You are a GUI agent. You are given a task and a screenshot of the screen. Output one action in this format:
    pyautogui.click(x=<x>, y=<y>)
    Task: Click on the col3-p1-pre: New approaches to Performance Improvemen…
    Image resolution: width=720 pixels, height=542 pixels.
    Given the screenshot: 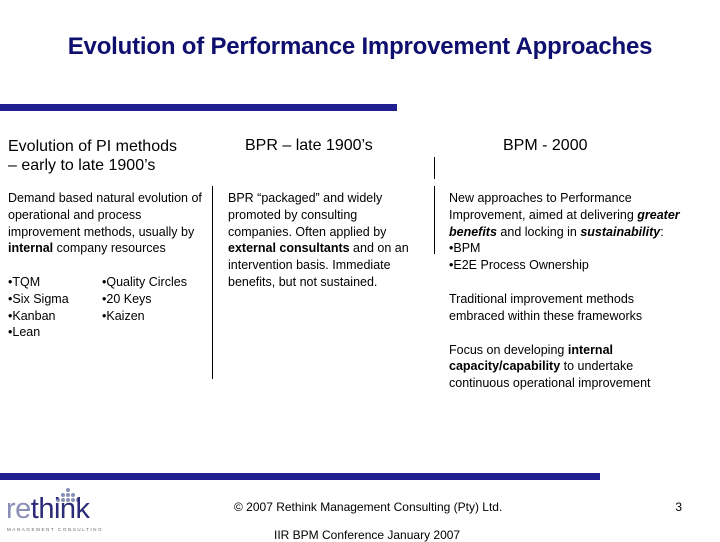 What is the action you would take?
    pyautogui.click(x=543, y=206)
    